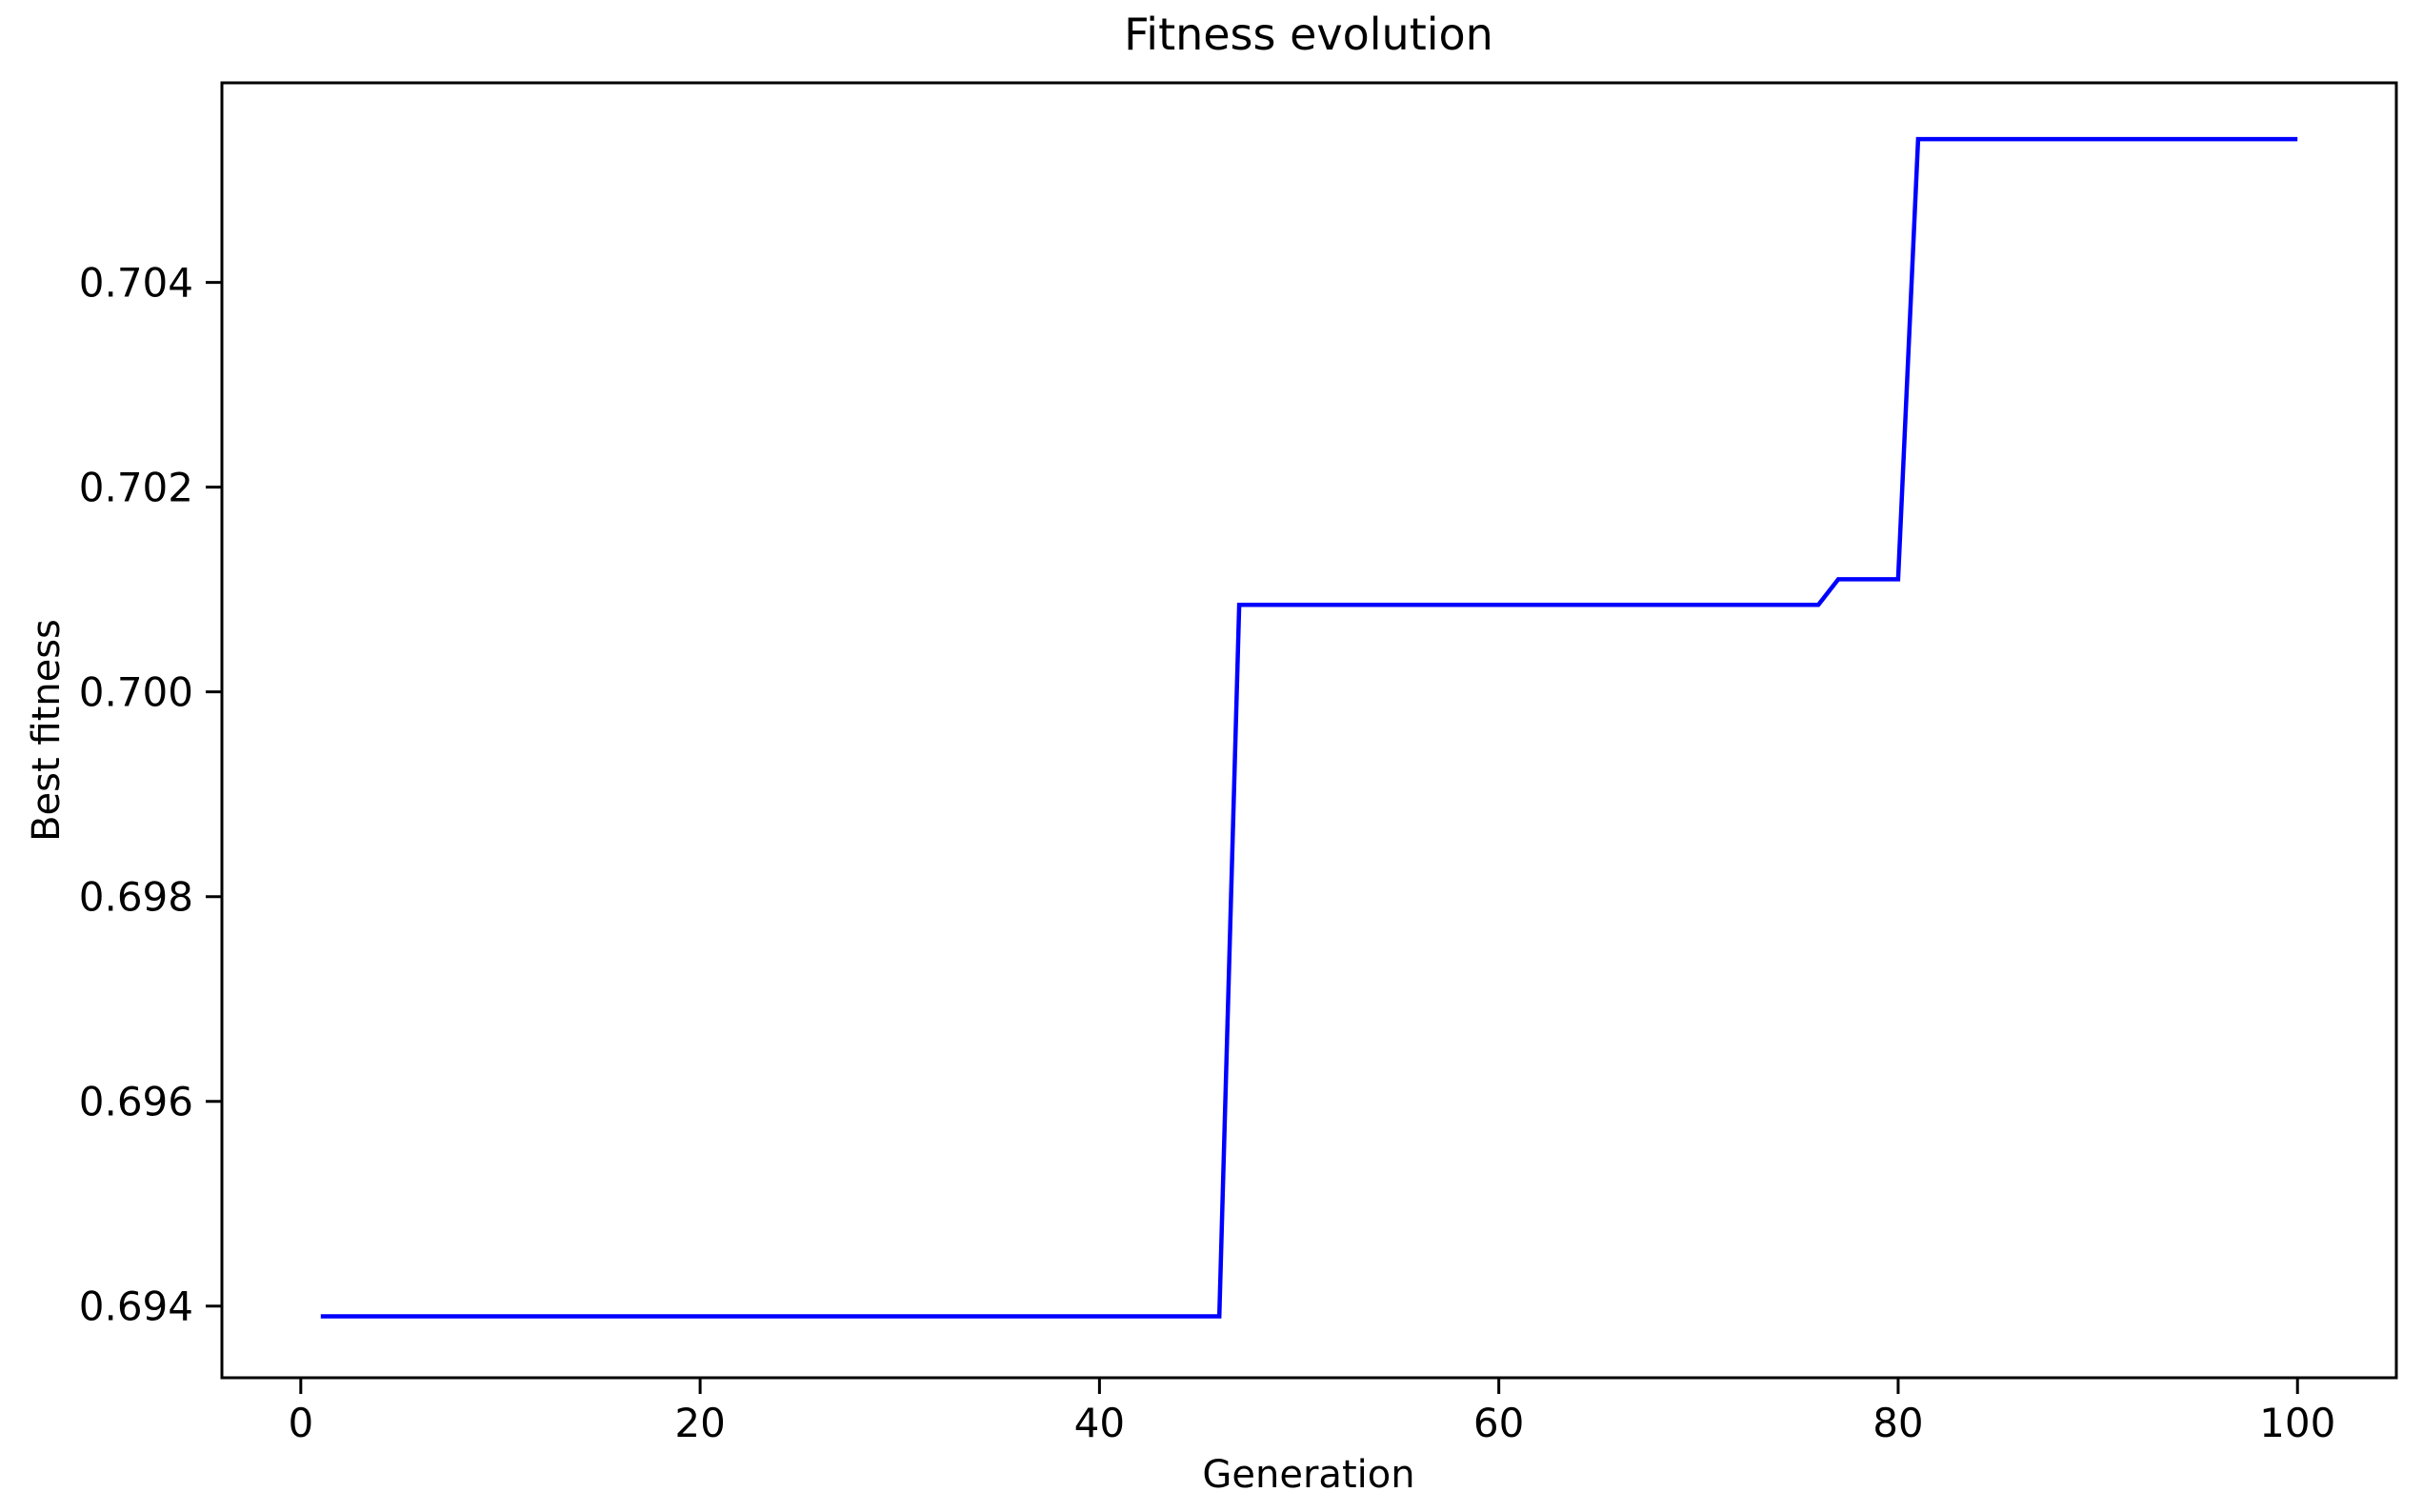 The width and height of the screenshot is (2423, 1512). Describe the element at coordinates (1898, 1423) in the screenshot. I see `x-tick-label: 80` at that location.